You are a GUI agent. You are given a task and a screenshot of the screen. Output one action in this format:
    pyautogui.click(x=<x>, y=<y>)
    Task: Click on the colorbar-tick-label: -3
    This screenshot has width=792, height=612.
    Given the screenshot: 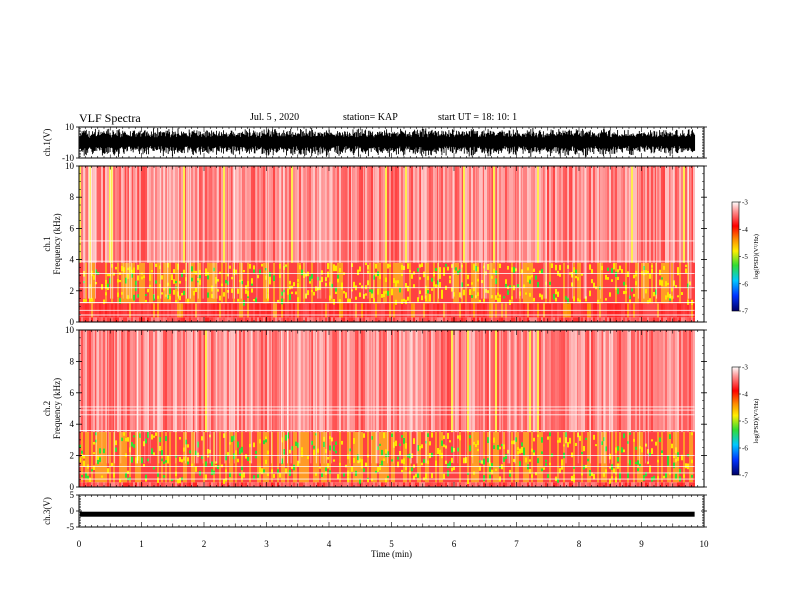 What is the action you would take?
    pyautogui.click(x=745, y=368)
    